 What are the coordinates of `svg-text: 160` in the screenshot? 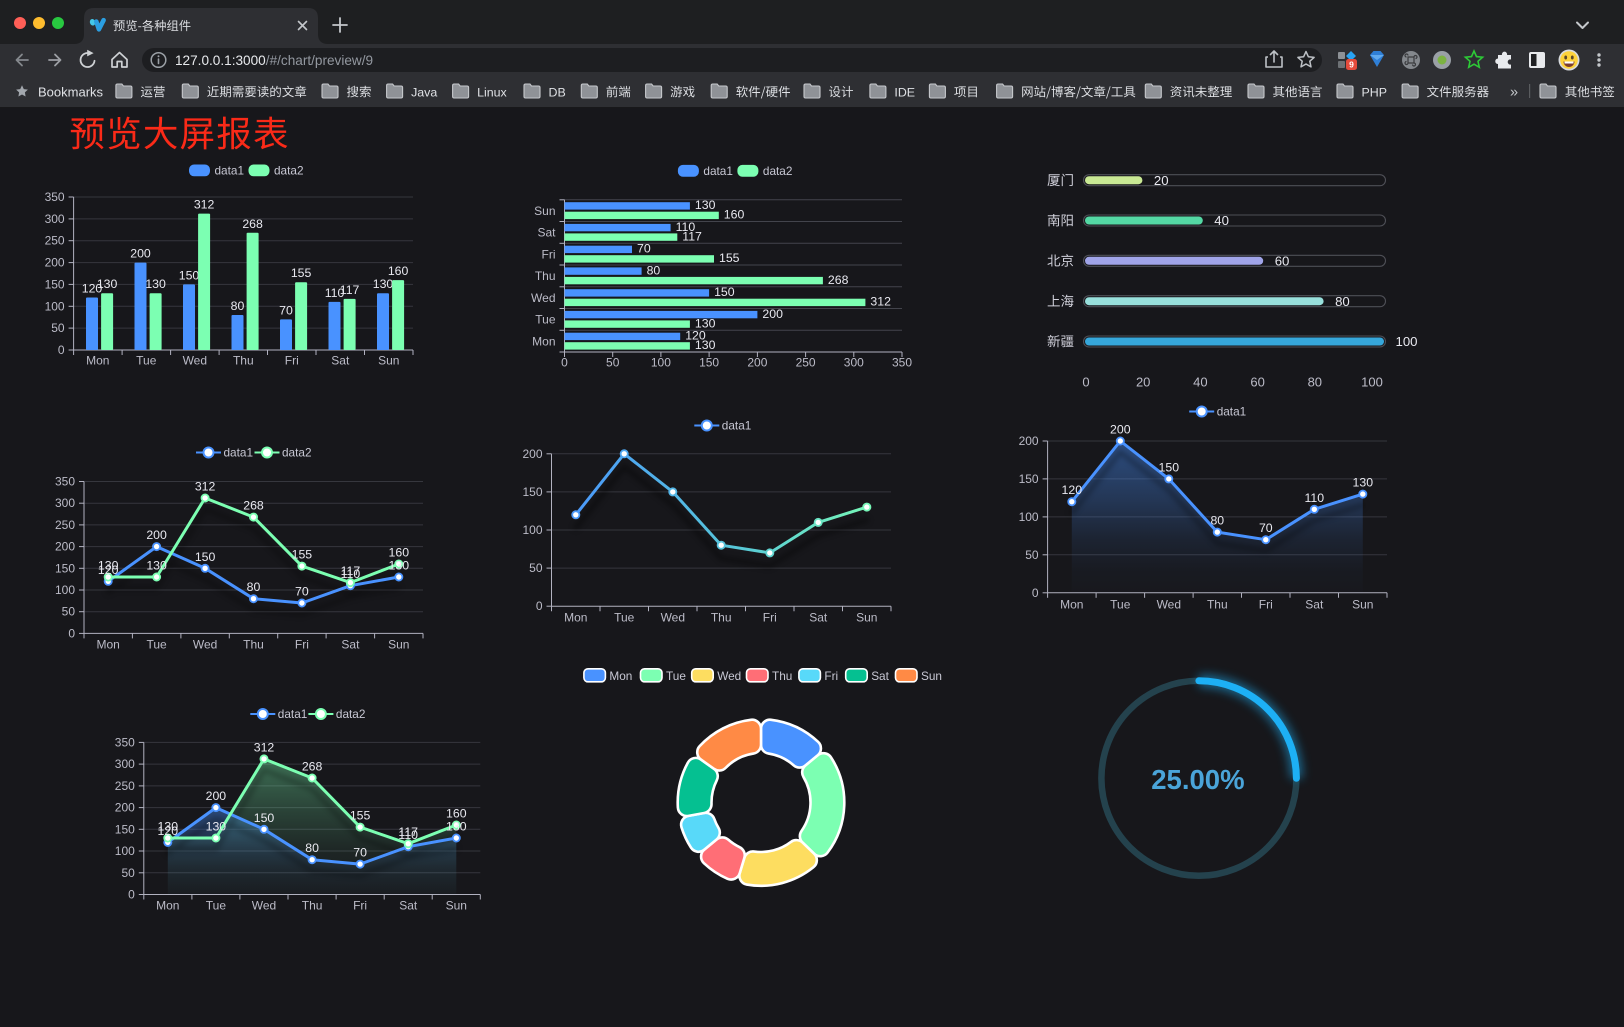 It's located at (398, 271).